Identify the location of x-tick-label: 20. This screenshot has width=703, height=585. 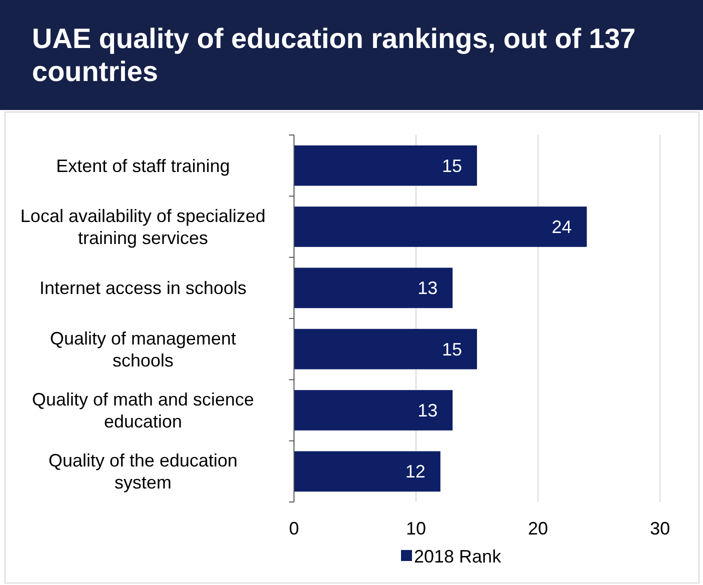
(538, 528).